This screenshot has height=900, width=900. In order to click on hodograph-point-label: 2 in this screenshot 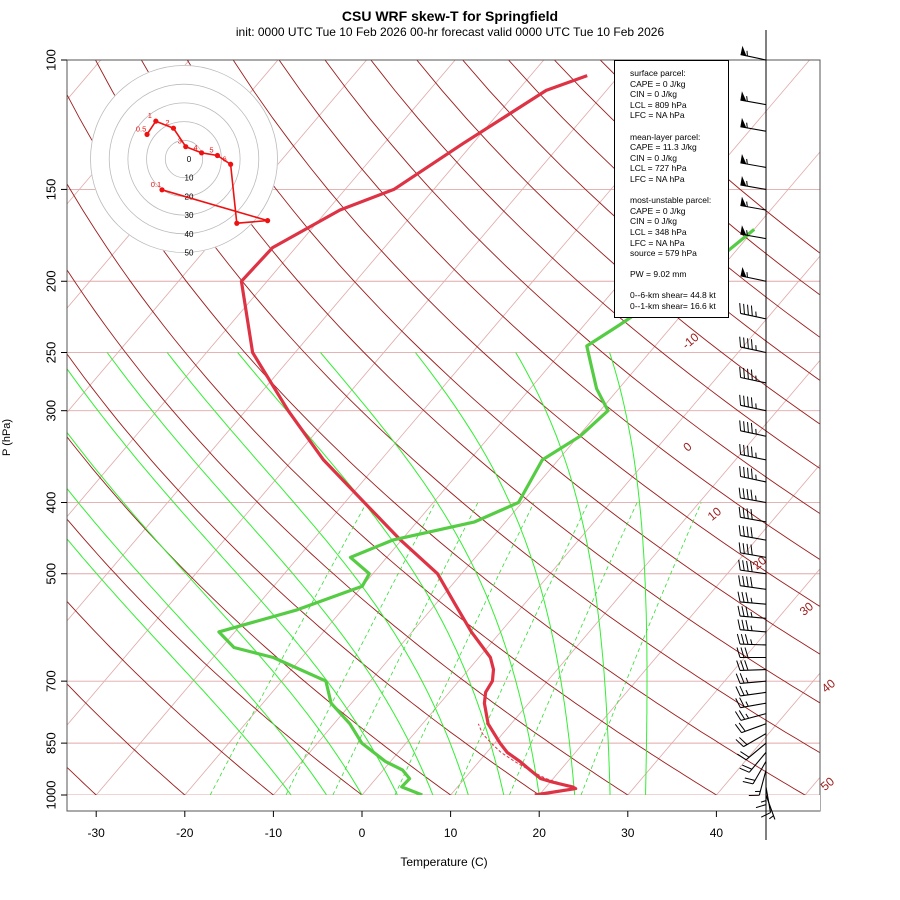, I will do `click(167, 122)`.